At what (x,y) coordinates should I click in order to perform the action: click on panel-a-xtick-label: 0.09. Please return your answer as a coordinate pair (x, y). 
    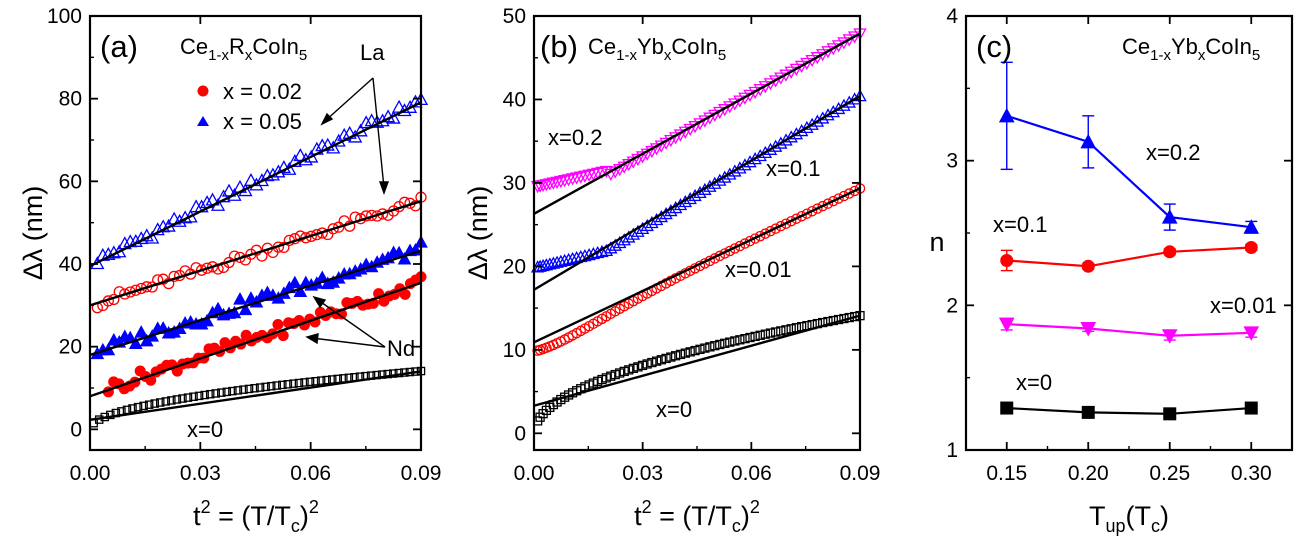
    Looking at the image, I should click on (421, 473).